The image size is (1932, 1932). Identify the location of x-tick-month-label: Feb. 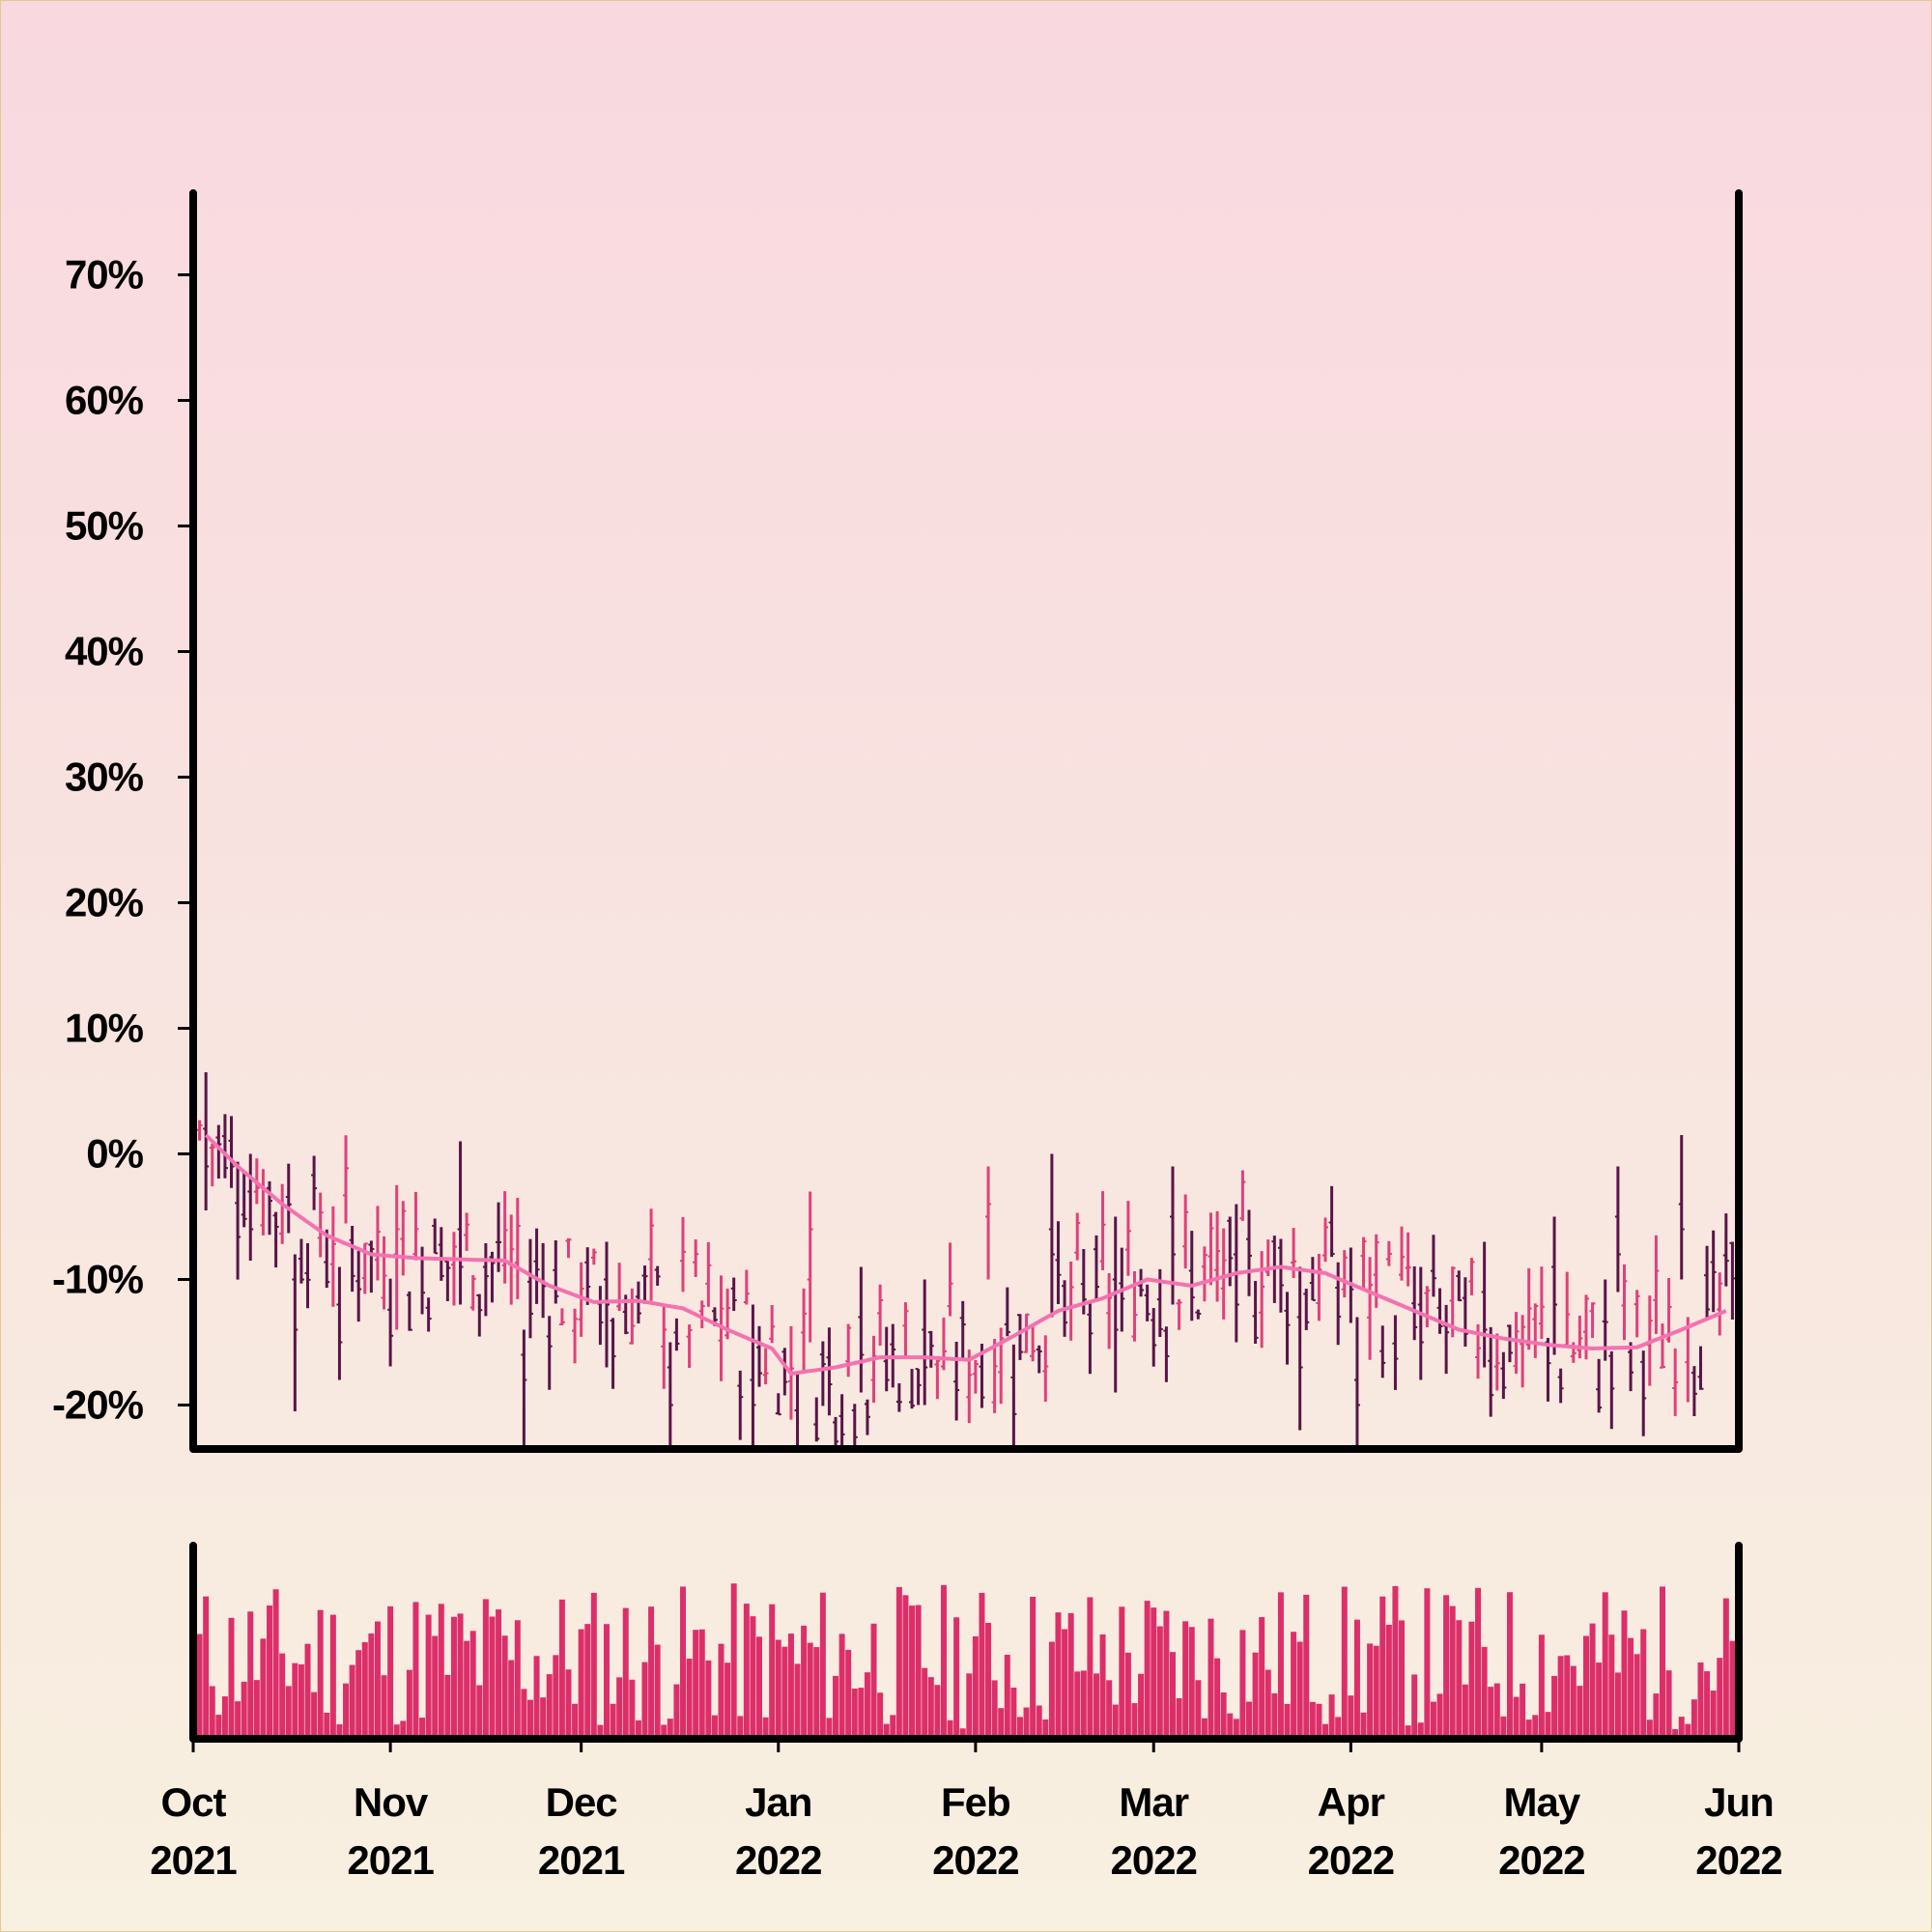
(975, 1802).